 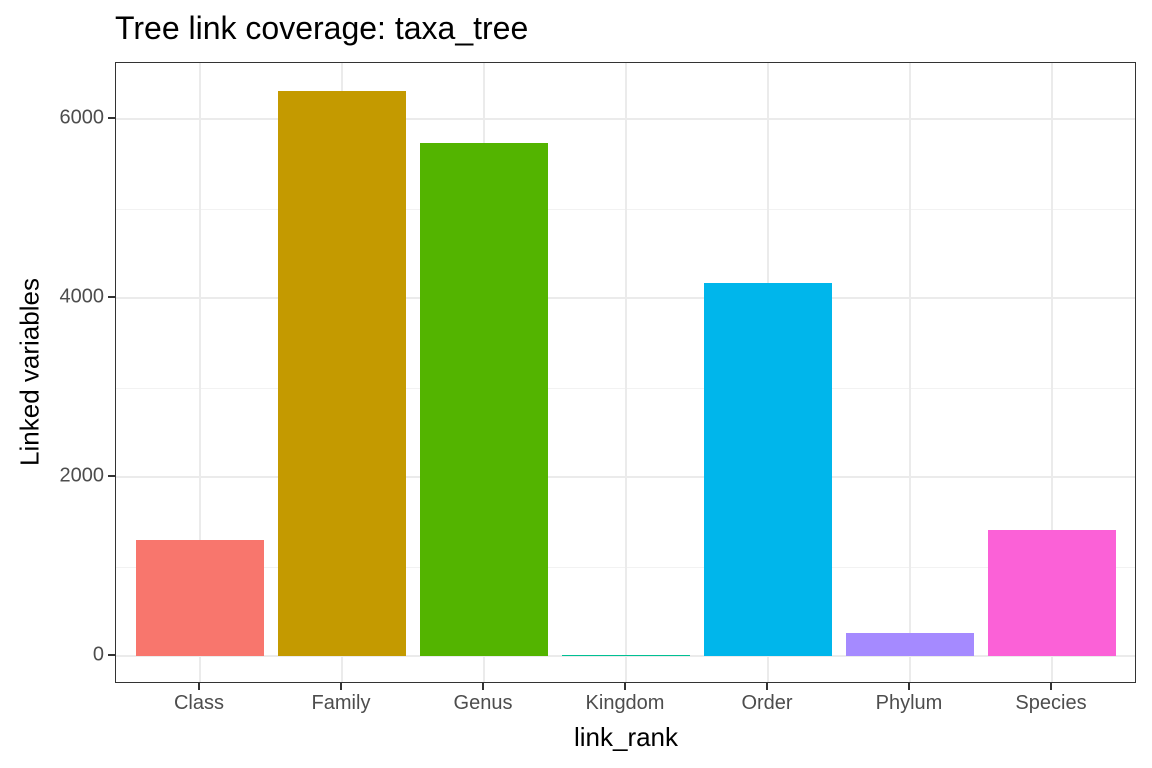 What do you see at coordinates (626, 655) in the screenshot?
I see `bar-kingdom` at bounding box center [626, 655].